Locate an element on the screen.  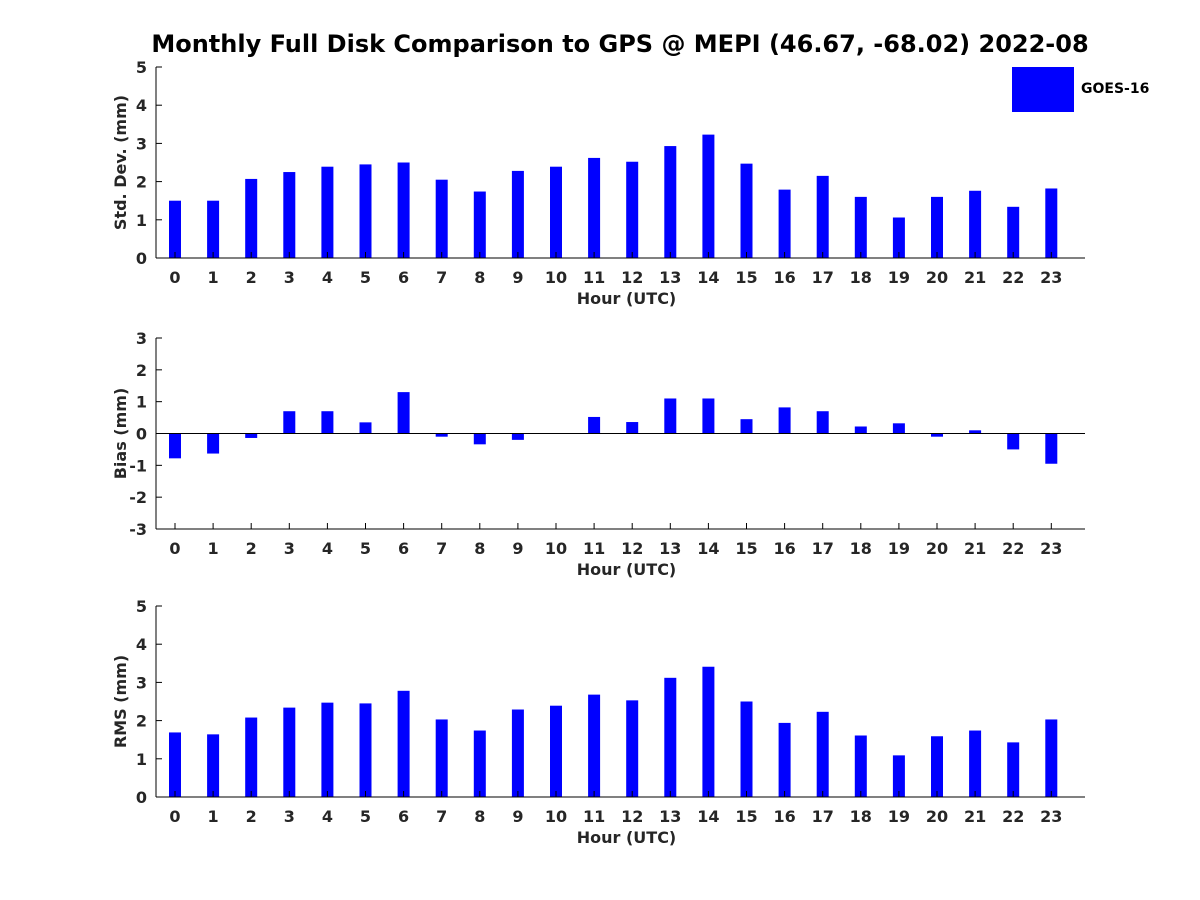
legend-label: GOES-16 is located at coordinates (1115, 89).